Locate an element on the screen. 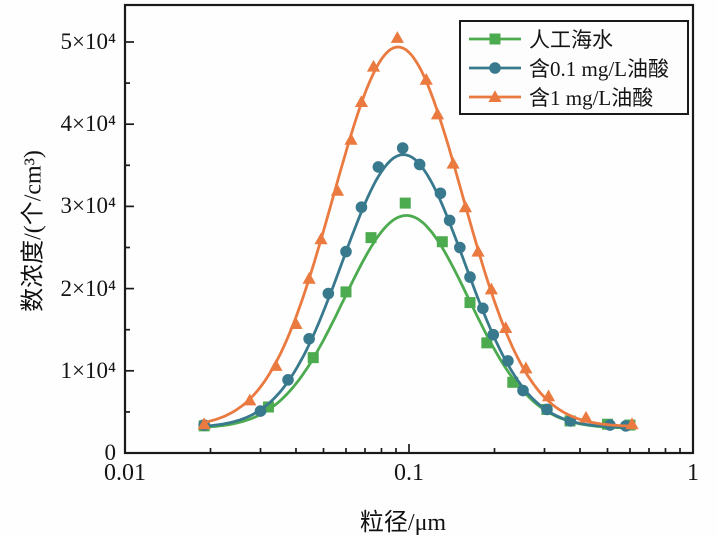 The width and height of the screenshot is (718, 537). legend-row-oleic-acid-0.1mg: 含0.1 mg/L油酸 is located at coordinates (575, 68).